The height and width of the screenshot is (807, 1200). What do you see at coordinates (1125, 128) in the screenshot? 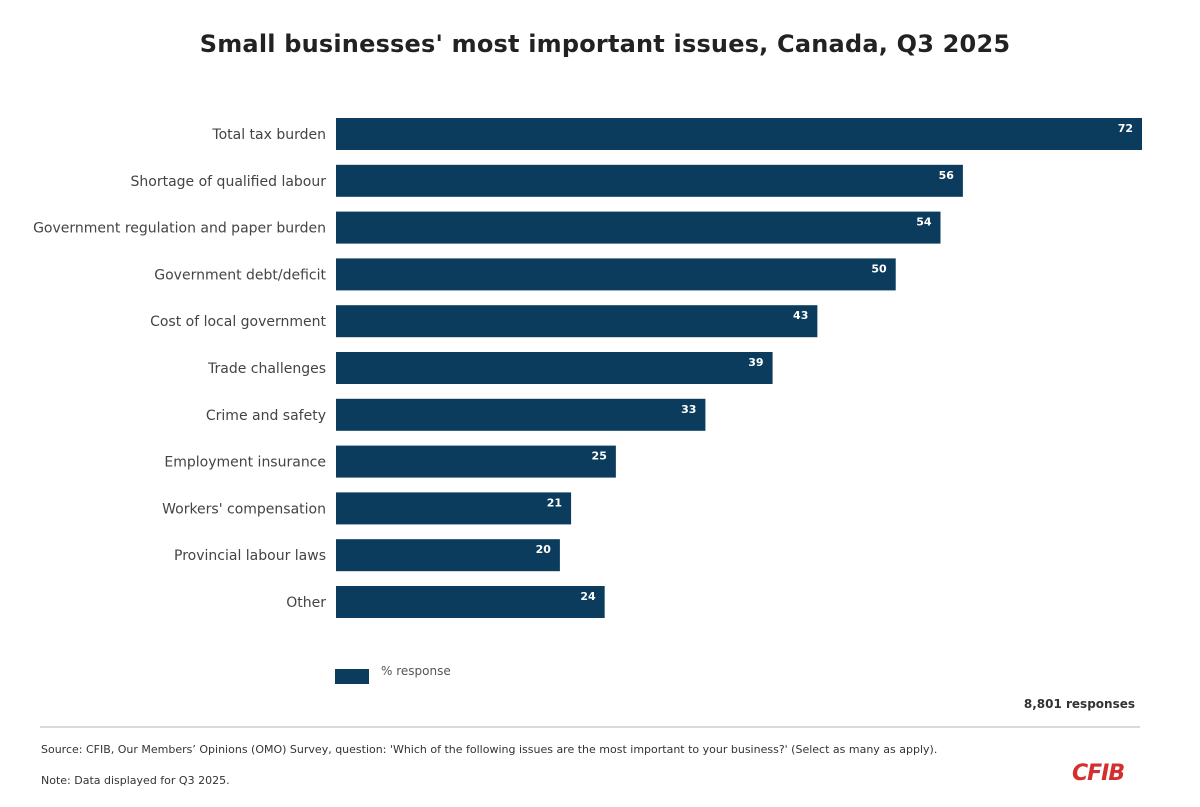
I see `value-label: 72` at bounding box center [1125, 128].